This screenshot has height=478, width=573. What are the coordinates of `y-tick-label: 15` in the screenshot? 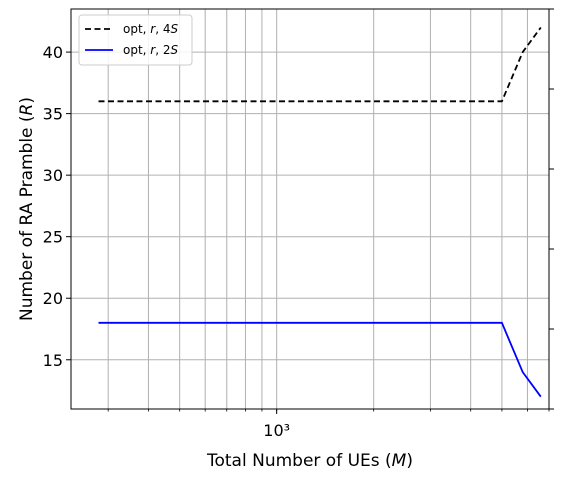 It's located at (53, 360).